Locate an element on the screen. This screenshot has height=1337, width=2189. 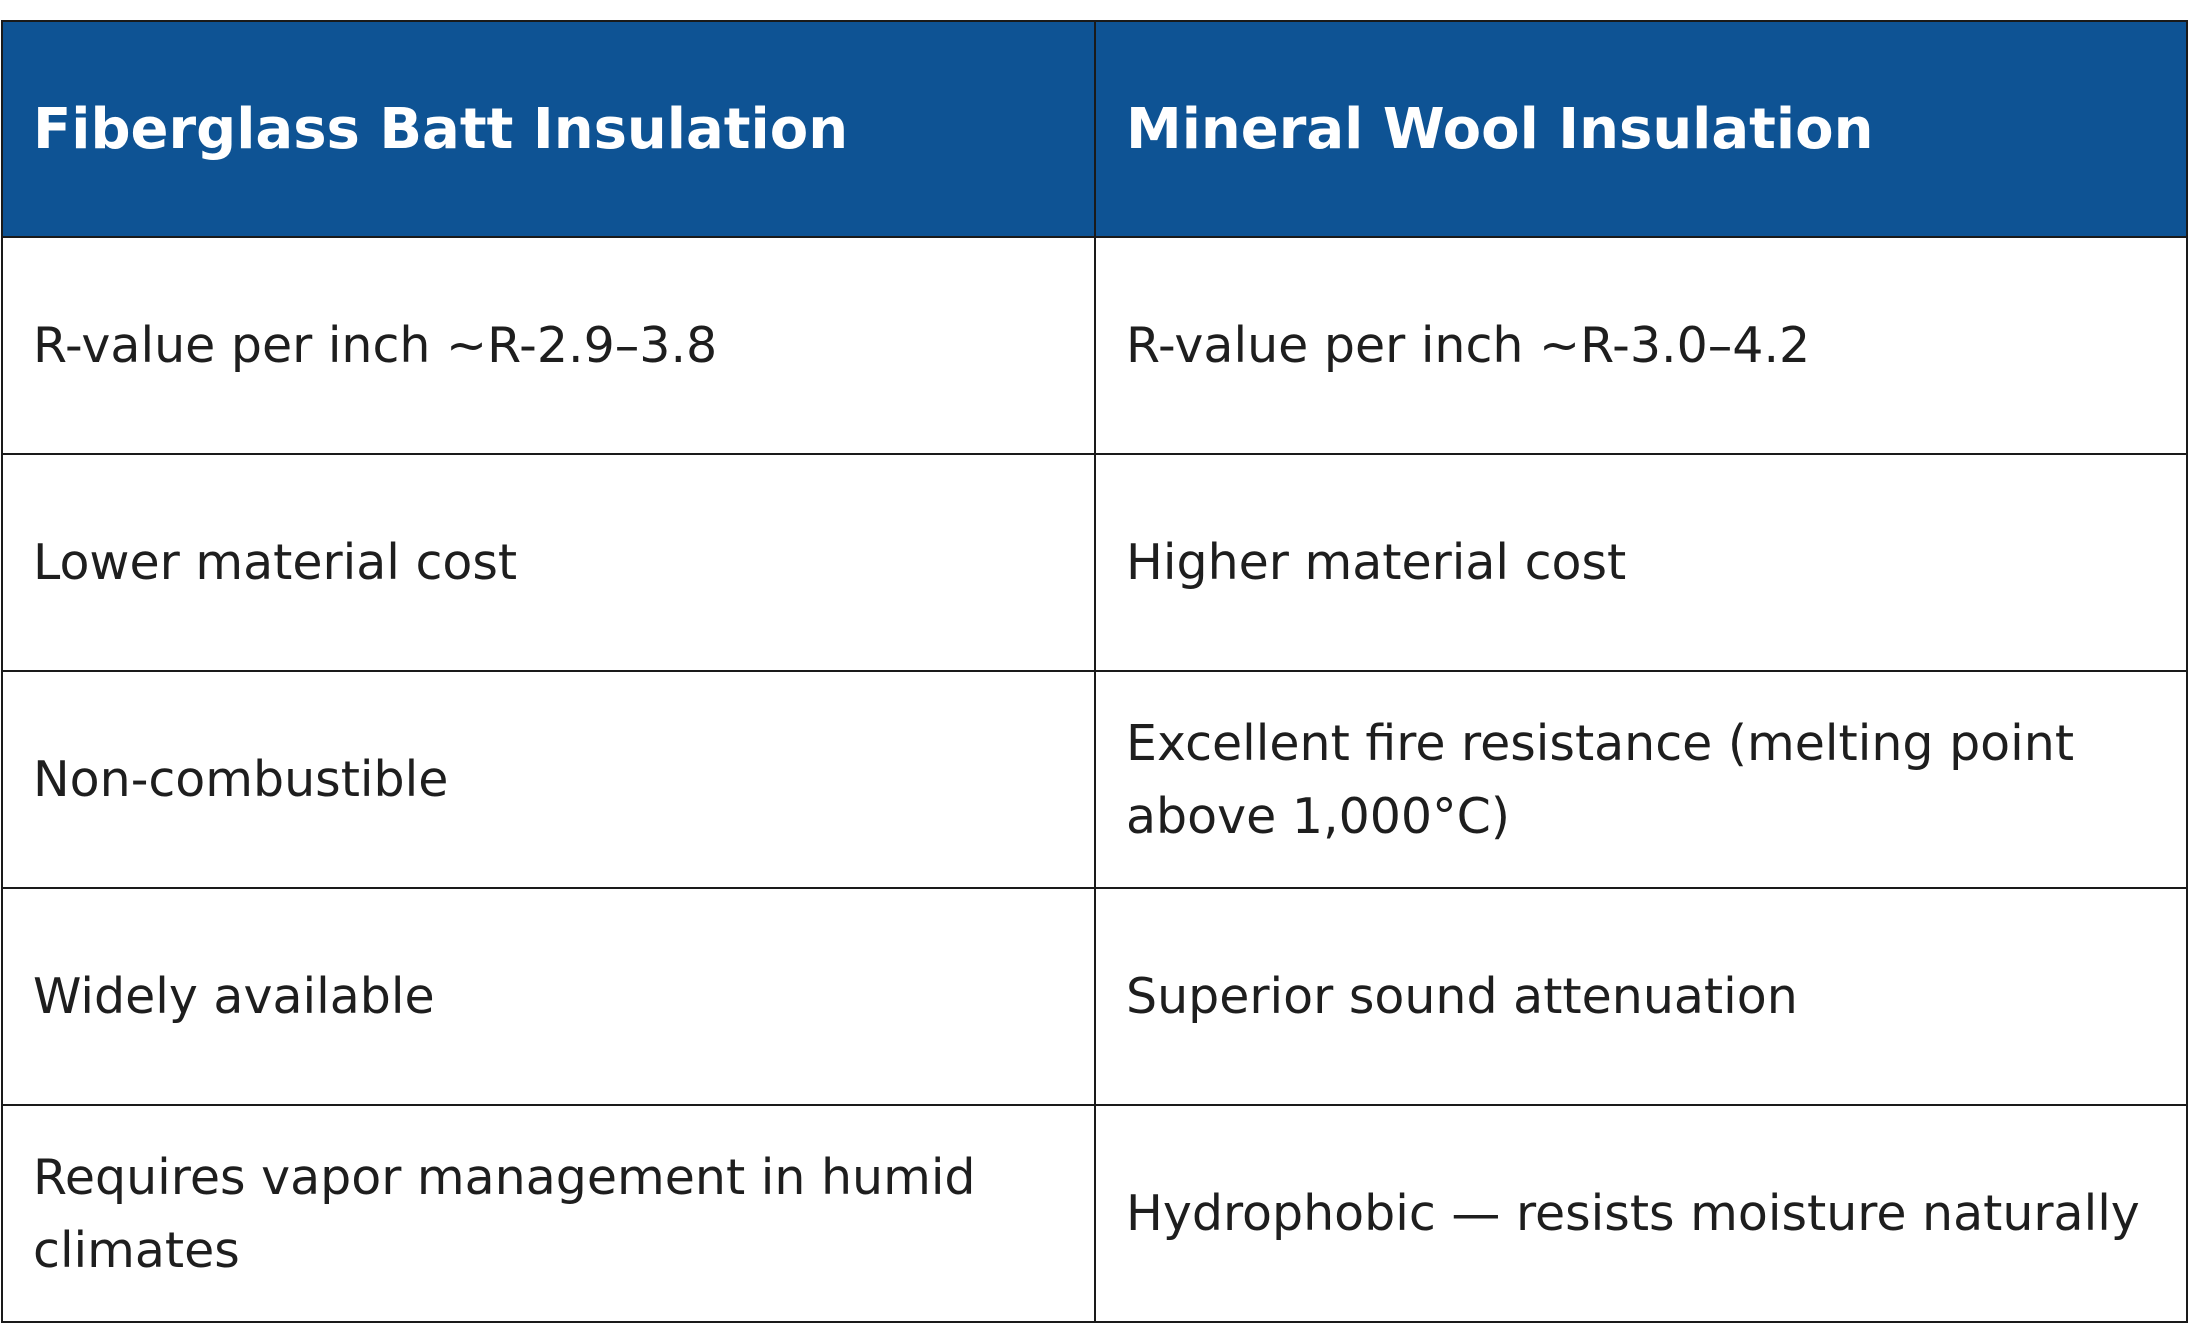
table-cell: Superior sound attenuation is located at coordinates (1641, 996).